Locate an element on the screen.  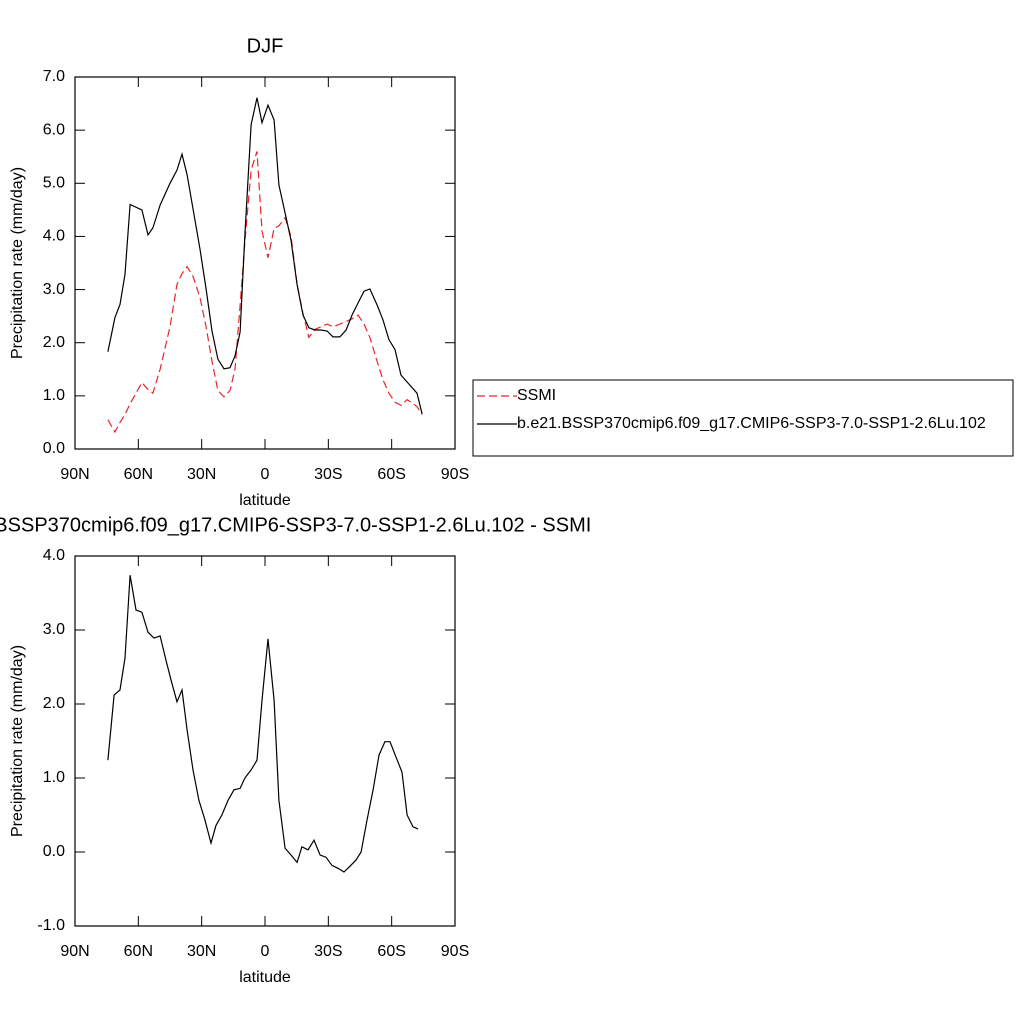
y-tick-label: 6.0 is located at coordinates (54, 129).